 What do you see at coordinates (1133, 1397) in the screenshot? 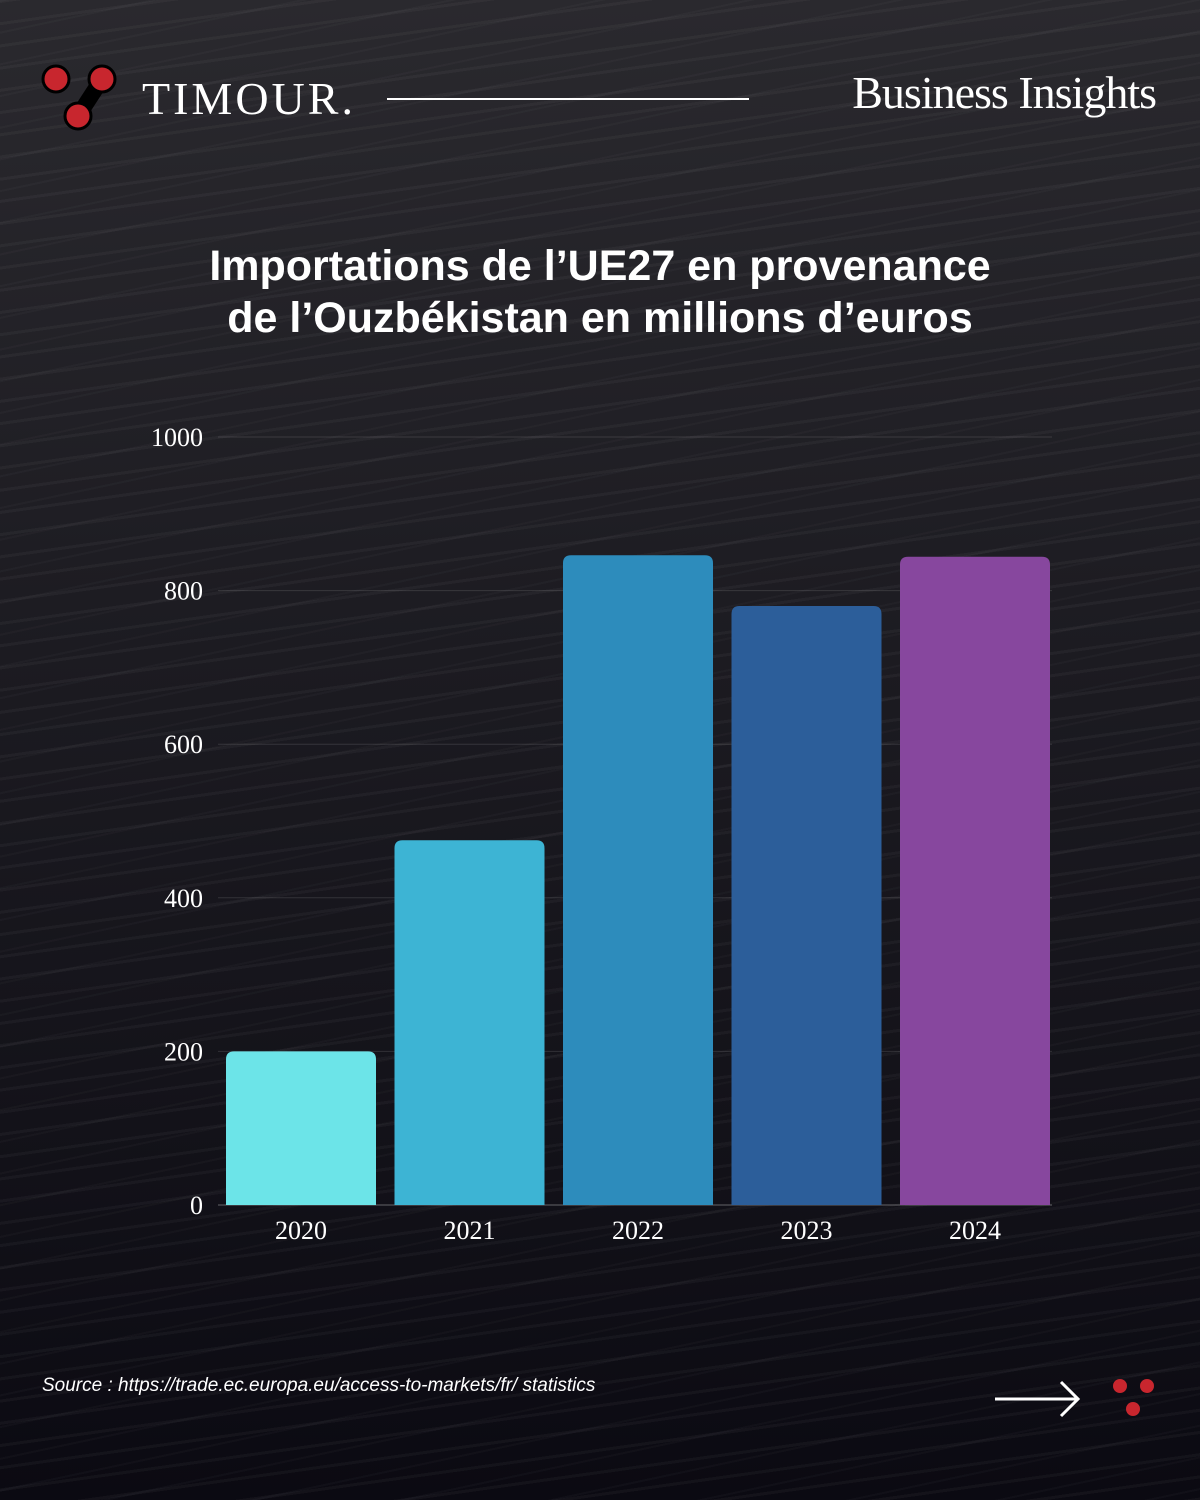
I see `timour-mini-logo-icon` at bounding box center [1133, 1397].